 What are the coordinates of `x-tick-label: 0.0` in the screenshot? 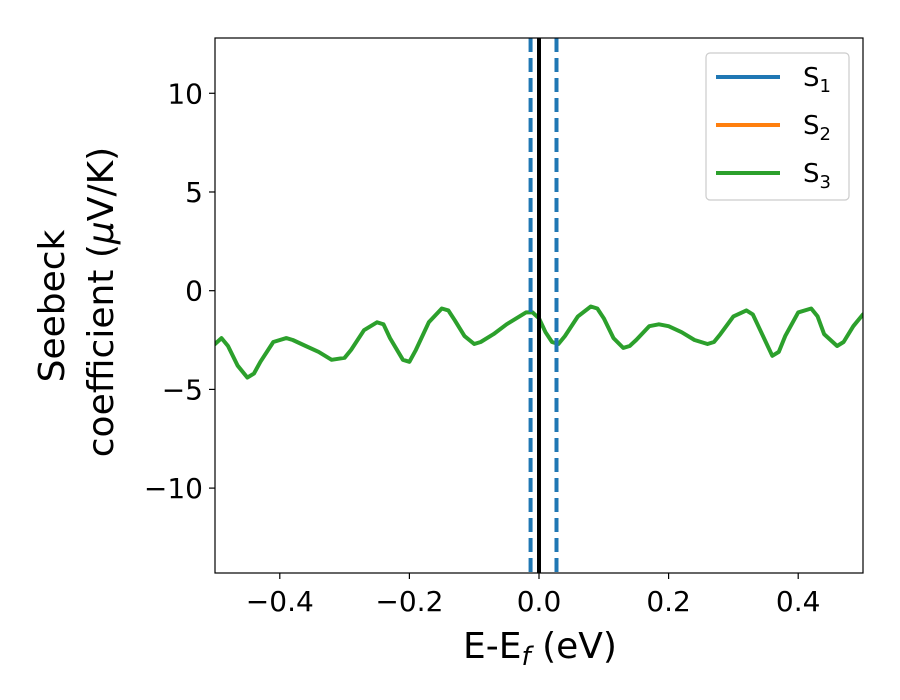 It's located at (539, 601).